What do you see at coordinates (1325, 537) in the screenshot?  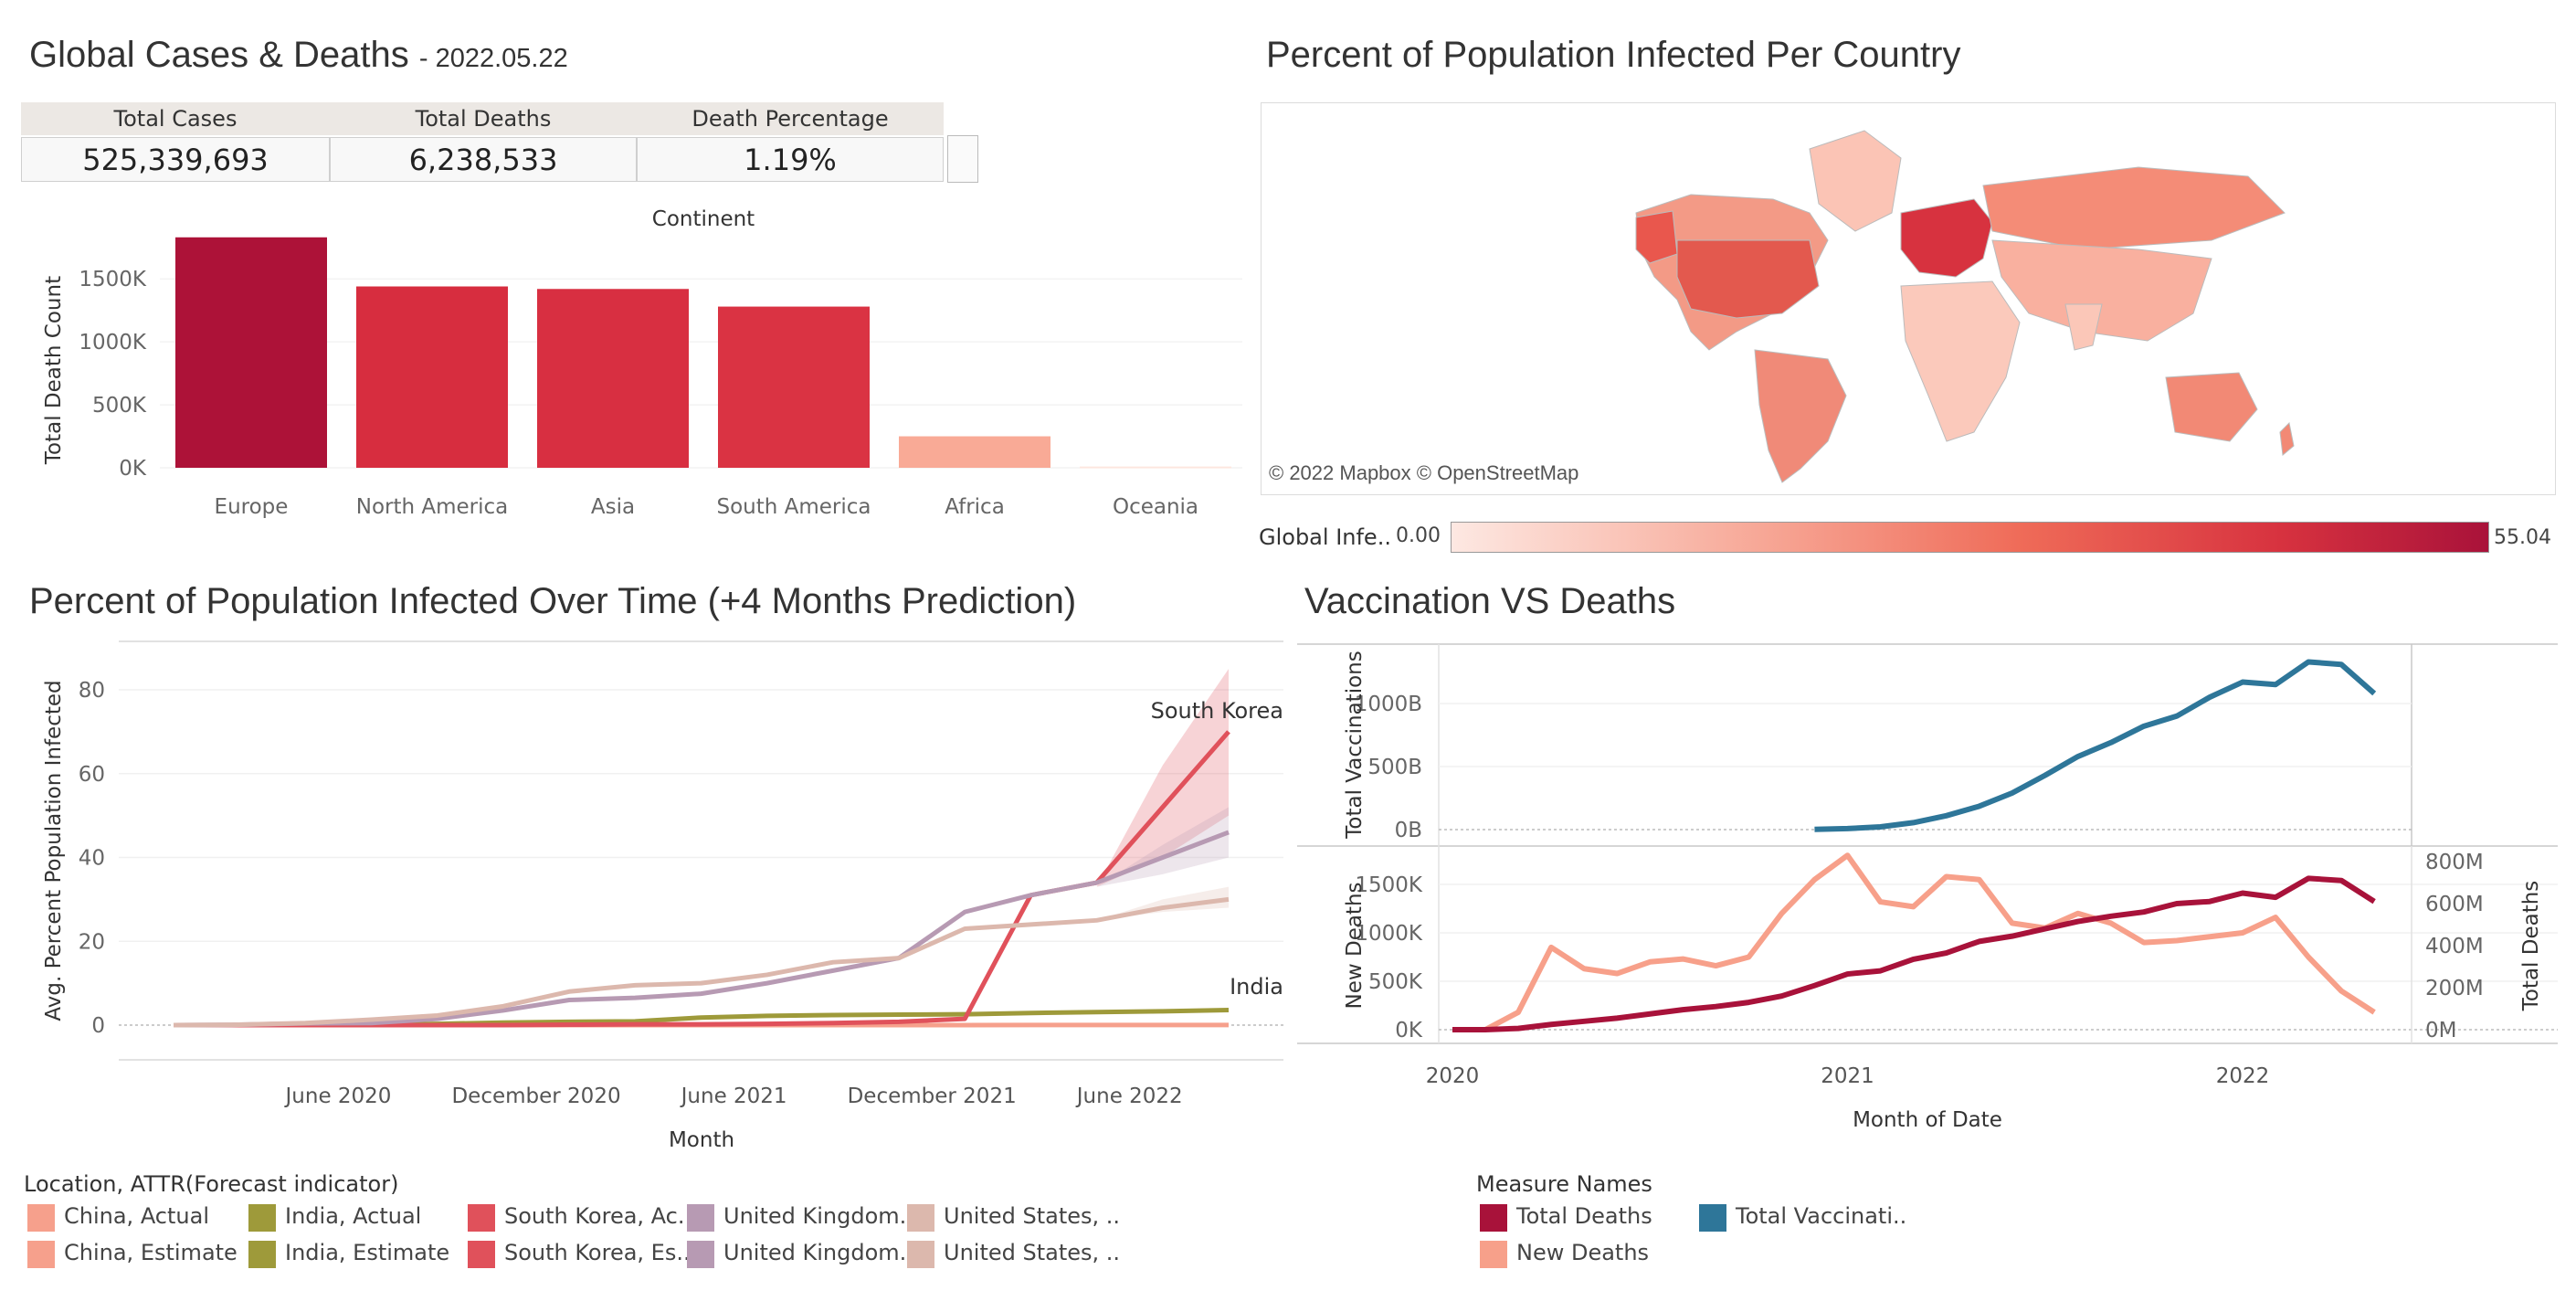 I see `map-legend-label: Global Infe..` at bounding box center [1325, 537].